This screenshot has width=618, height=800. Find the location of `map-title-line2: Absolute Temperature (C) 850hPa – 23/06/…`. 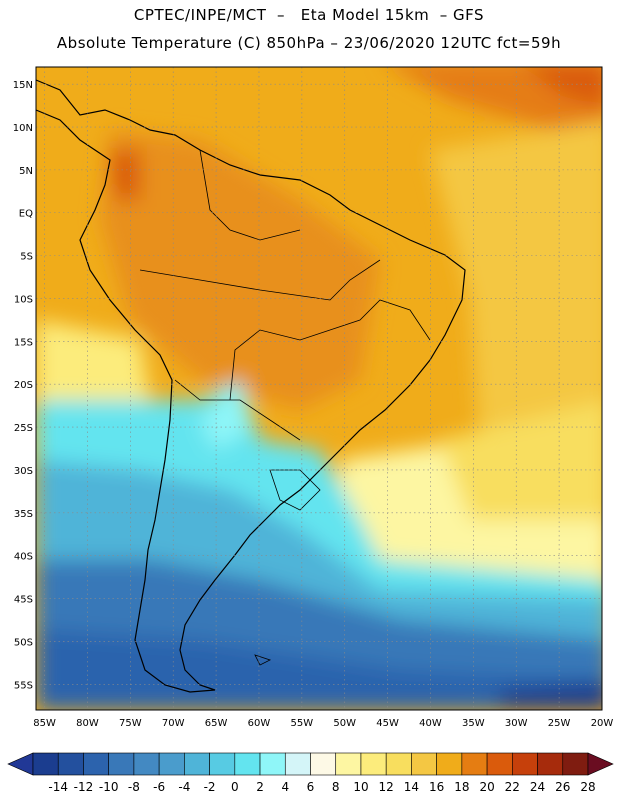

map-title-line2: Absolute Temperature (C) 850hPa – 23/06/… is located at coordinates (309, 43).